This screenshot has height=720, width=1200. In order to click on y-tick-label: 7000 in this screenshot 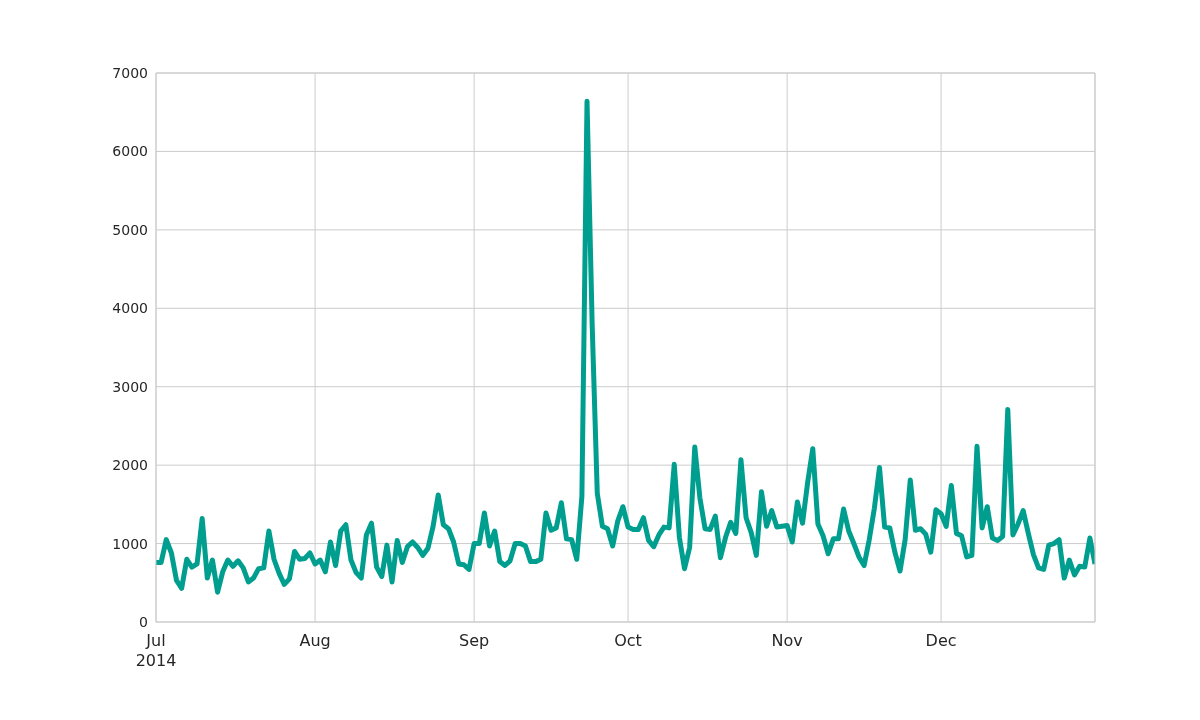, I will do `click(130, 72)`.